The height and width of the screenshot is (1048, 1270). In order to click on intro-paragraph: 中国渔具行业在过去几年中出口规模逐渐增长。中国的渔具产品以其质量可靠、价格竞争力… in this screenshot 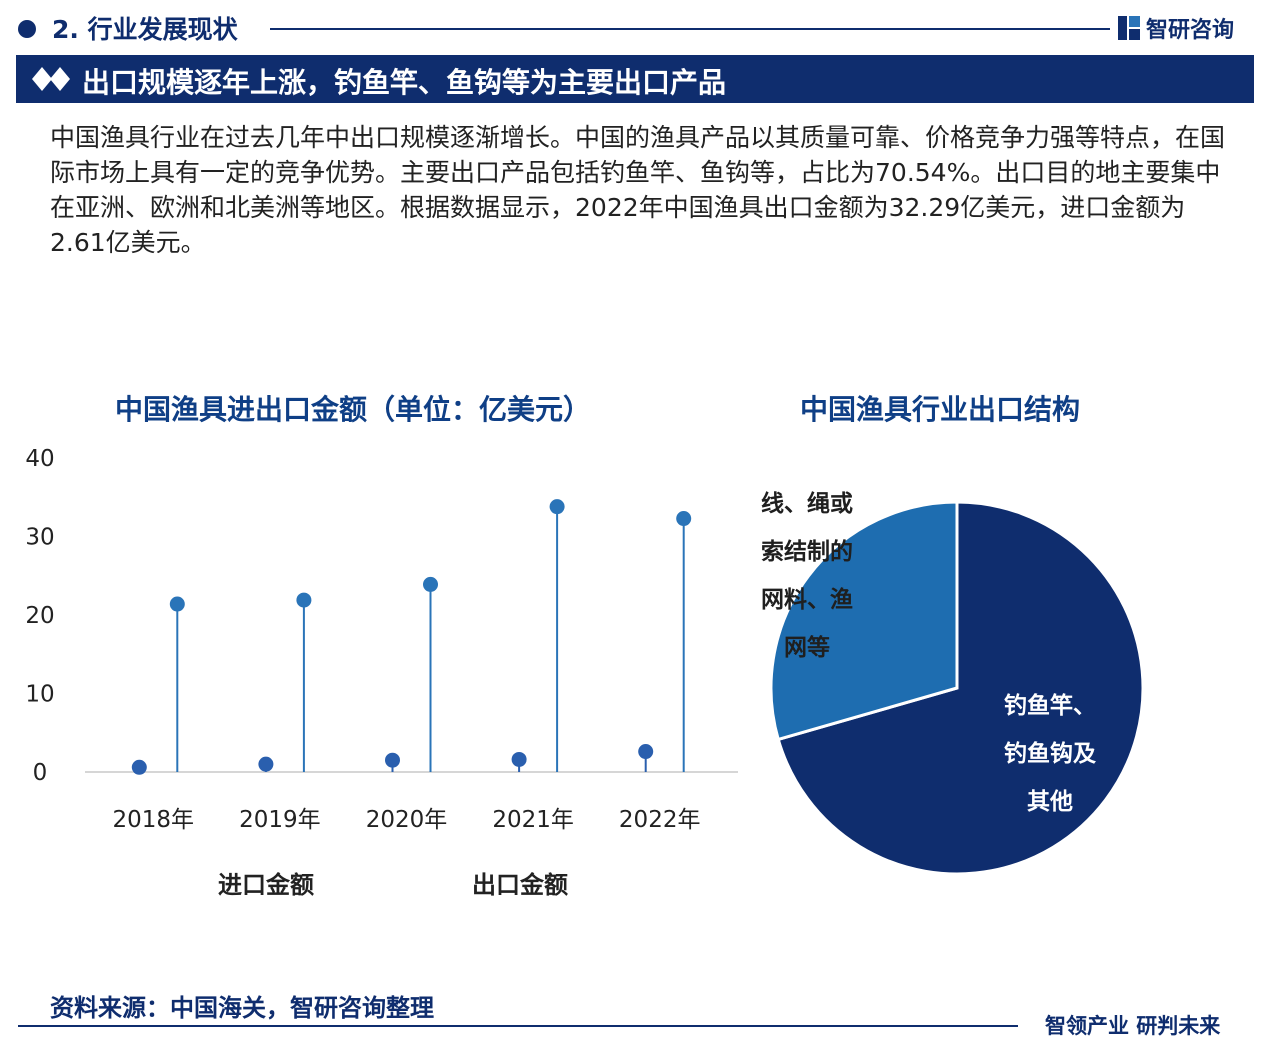, I will do `click(638, 190)`.